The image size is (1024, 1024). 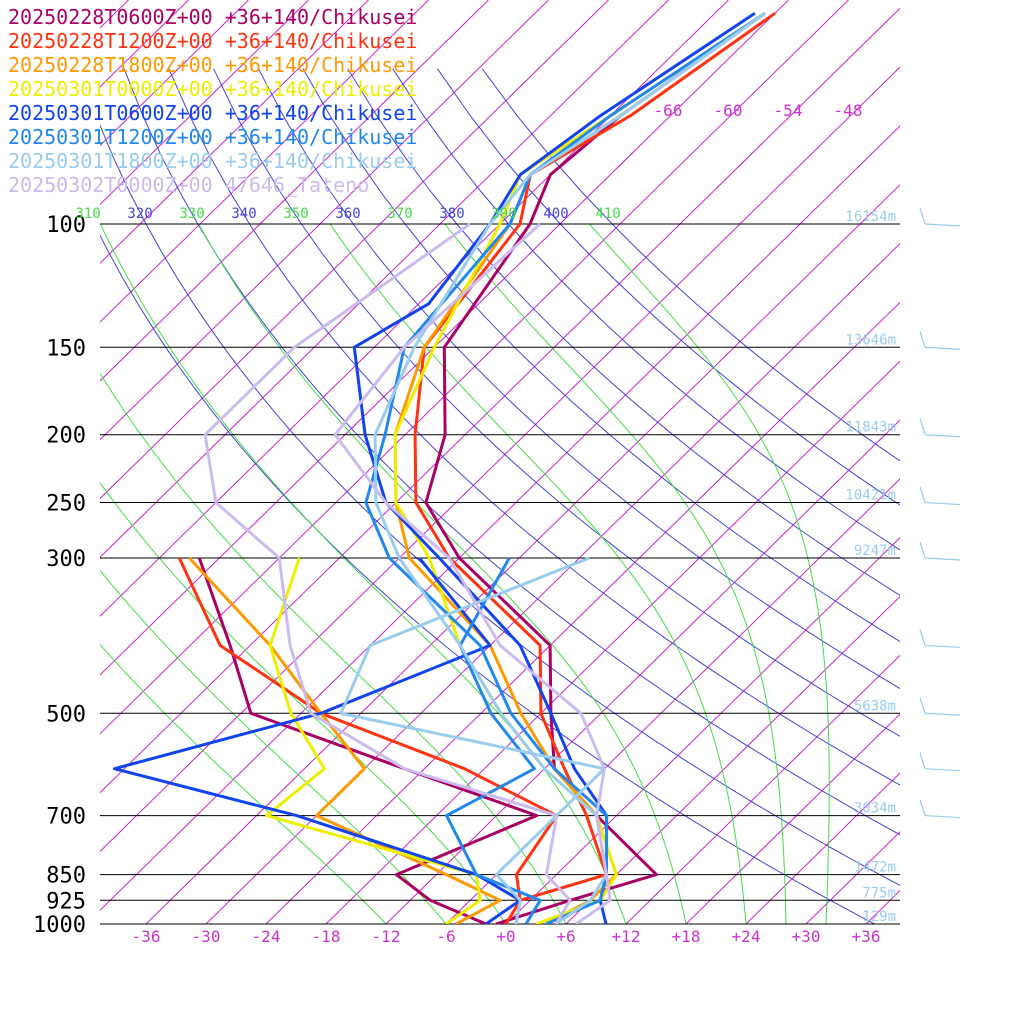 What do you see at coordinates (788, 110) in the screenshot?
I see `upper-temperature-label: -54` at bounding box center [788, 110].